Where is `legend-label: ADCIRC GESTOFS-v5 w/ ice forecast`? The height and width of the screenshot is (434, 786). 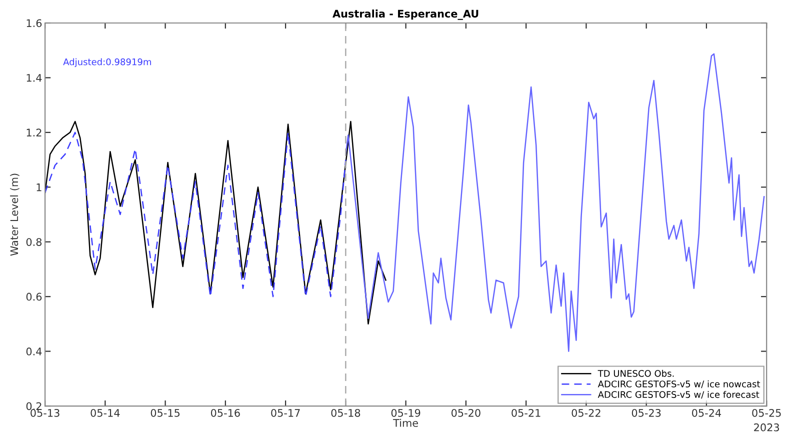 legend-label: ADCIRC GESTOFS-v5 w/ ice forecast is located at coordinates (679, 394).